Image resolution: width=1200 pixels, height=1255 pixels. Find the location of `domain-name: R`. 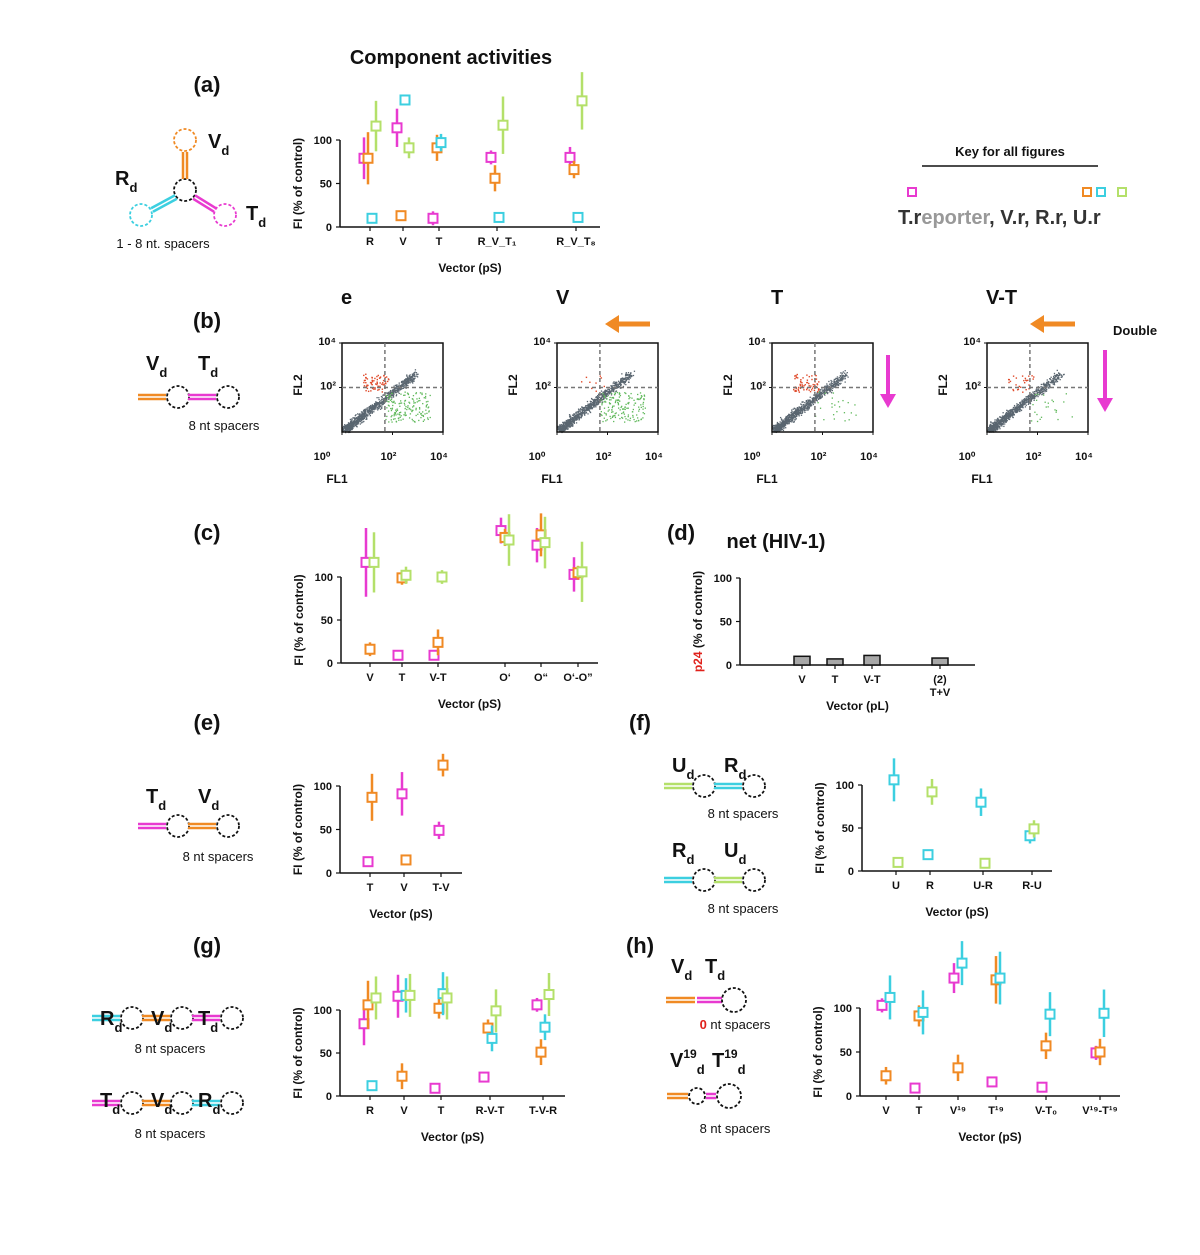

domain-name: R is located at coordinates (205, 1101).